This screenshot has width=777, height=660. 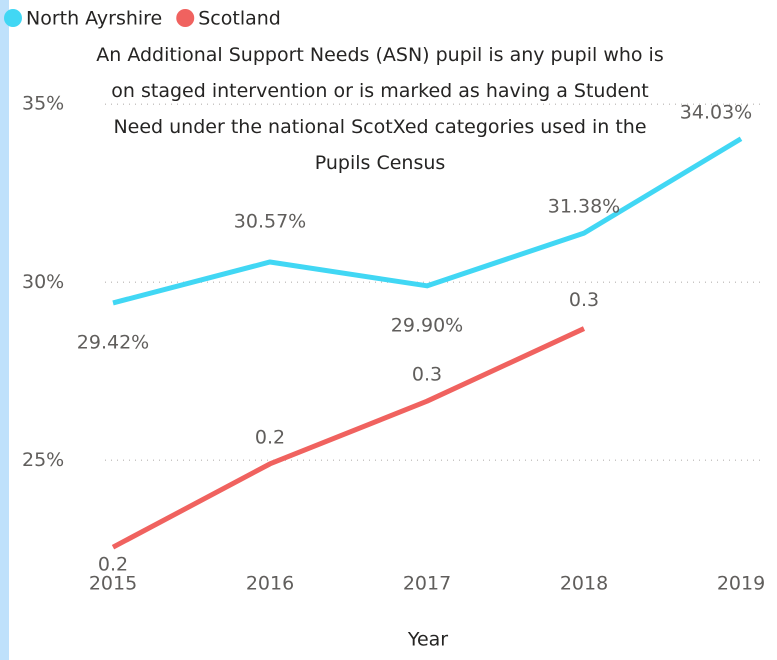 I want to click on data-label: 29.90%, so click(x=427, y=325).